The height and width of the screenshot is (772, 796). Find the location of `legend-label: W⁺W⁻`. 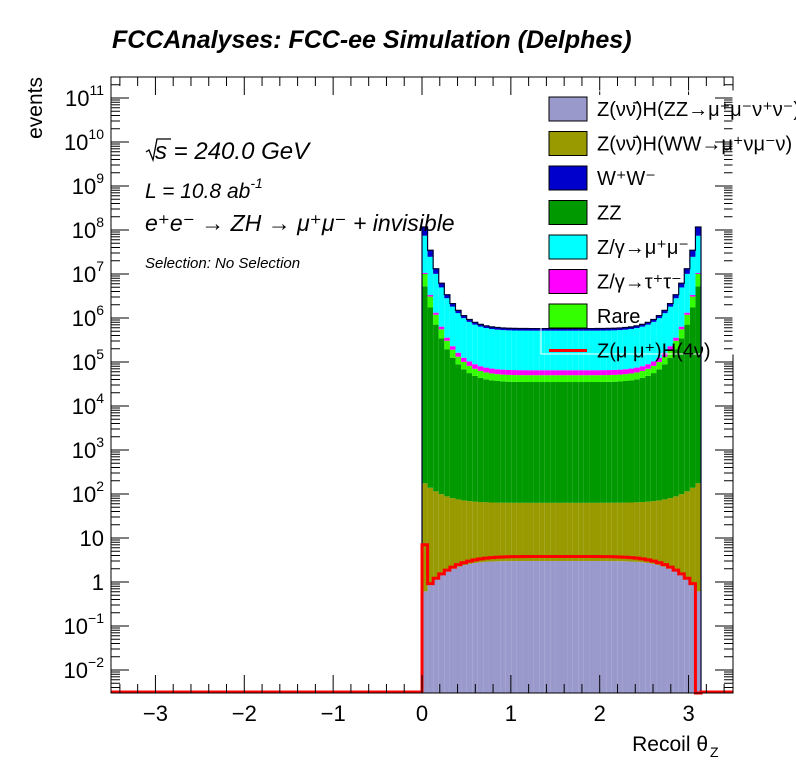

legend-label: W⁺W⁻ is located at coordinates (626, 179).